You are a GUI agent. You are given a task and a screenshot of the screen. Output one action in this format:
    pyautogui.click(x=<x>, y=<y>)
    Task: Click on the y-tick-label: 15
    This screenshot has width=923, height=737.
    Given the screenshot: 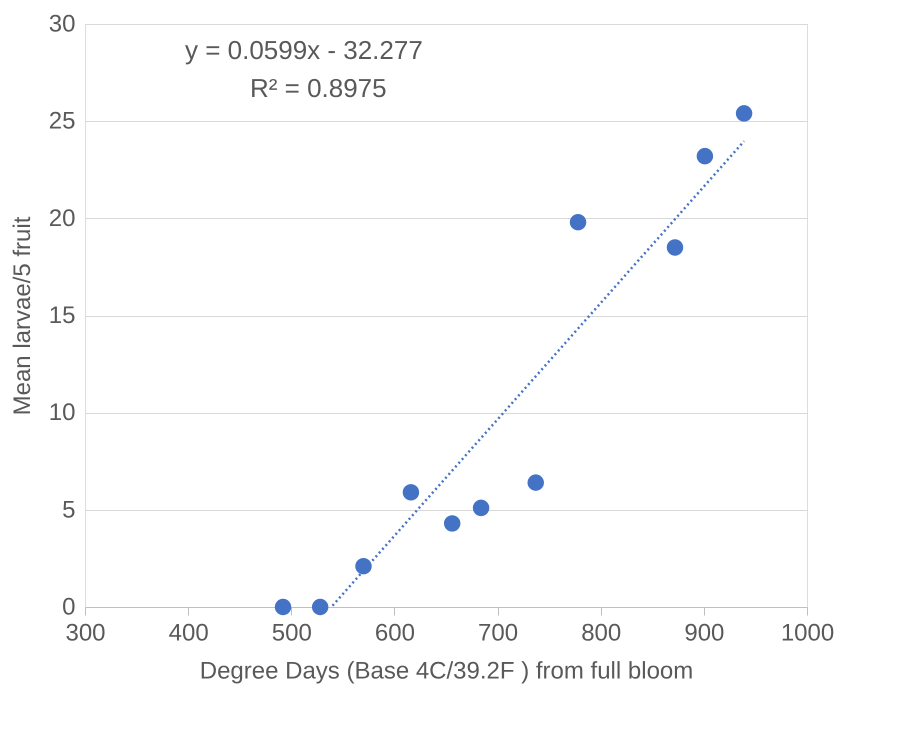 What is the action you would take?
    pyautogui.click(x=62, y=315)
    